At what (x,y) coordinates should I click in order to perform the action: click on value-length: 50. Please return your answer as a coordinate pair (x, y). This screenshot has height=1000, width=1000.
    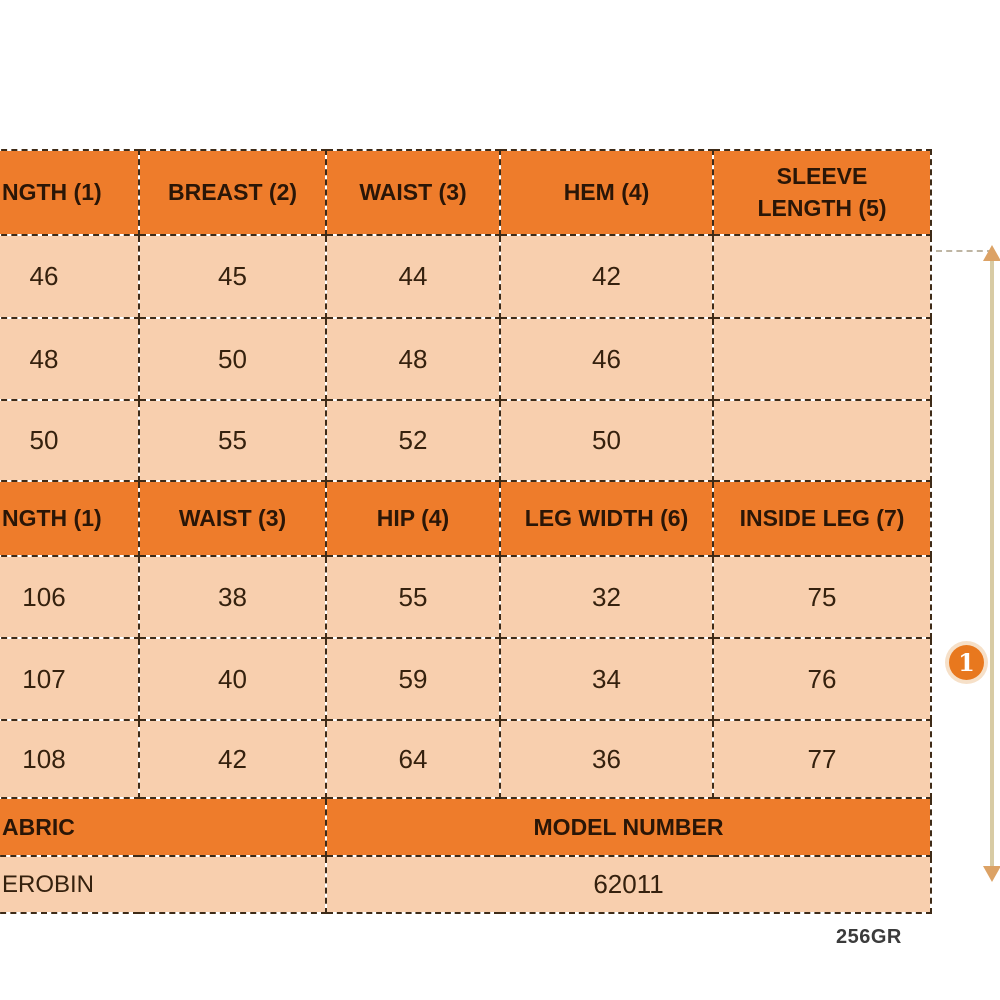
    Looking at the image, I should click on (70, 440).